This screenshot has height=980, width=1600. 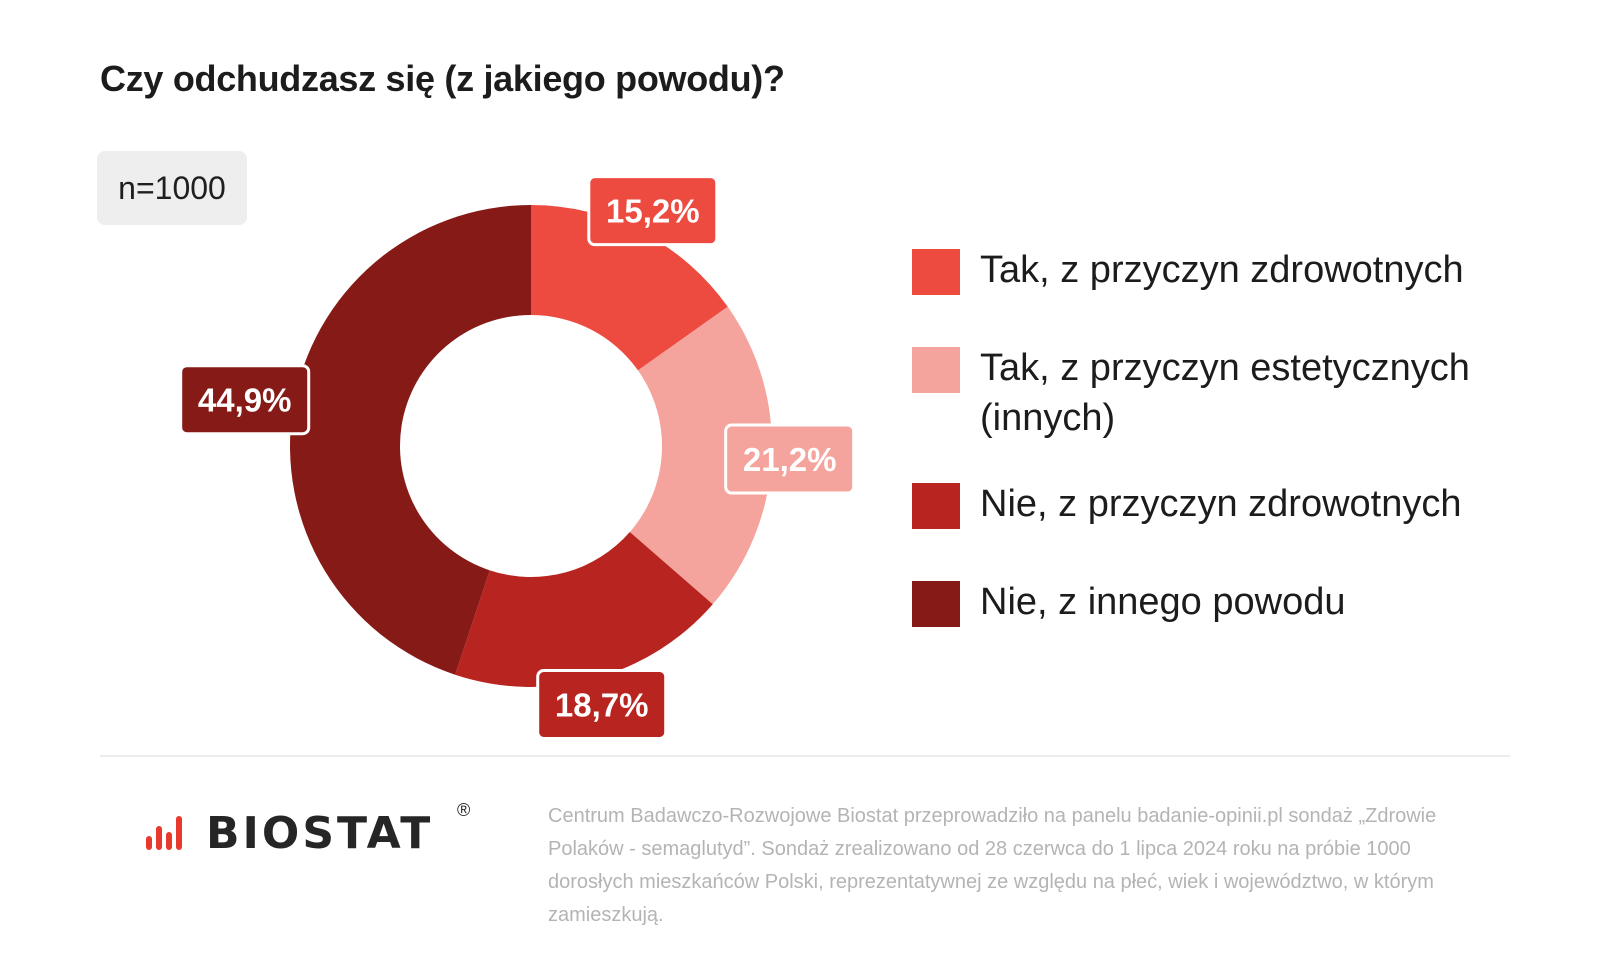 I want to click on bar-chart-logo-icon, so click(x=164, y=833).